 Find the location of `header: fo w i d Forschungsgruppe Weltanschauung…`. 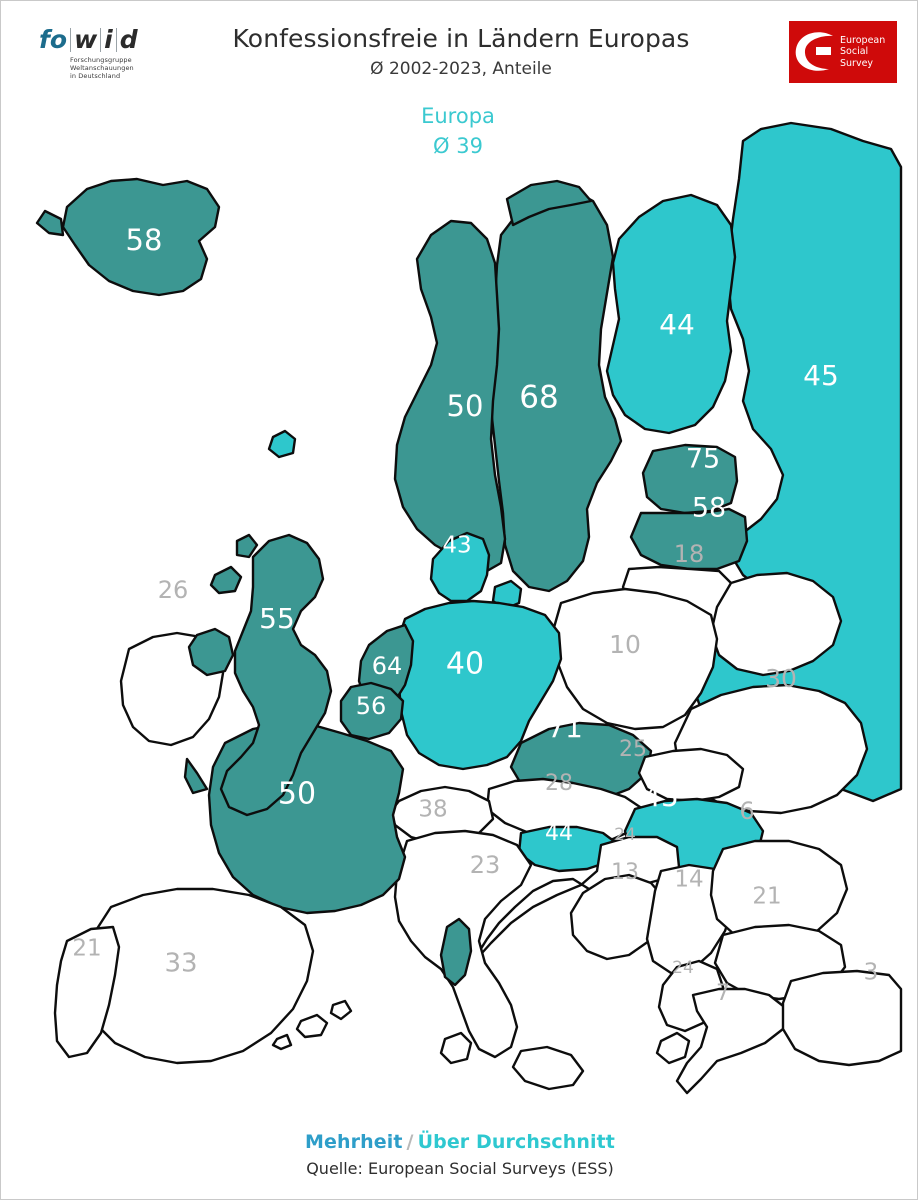

header: fo w i d Forschungsgruppe Weltanschauung… is located at coordinates (459, 51).